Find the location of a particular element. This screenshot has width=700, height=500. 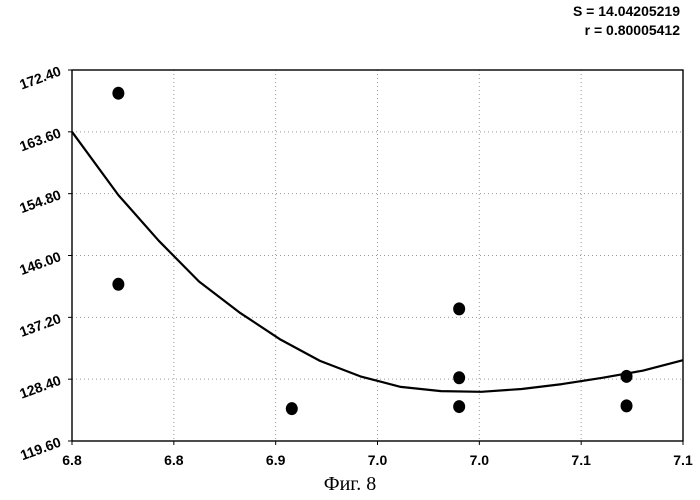

y-tick-label: 119.60 is located at coordinates (40, 448).